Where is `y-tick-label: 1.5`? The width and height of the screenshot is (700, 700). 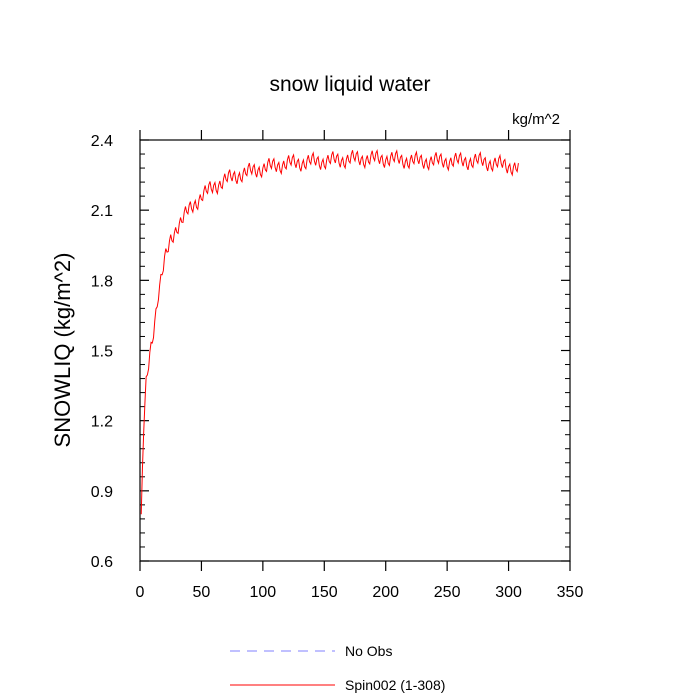
y-tick-label: 1.5 is located at coordinates (102, 352).